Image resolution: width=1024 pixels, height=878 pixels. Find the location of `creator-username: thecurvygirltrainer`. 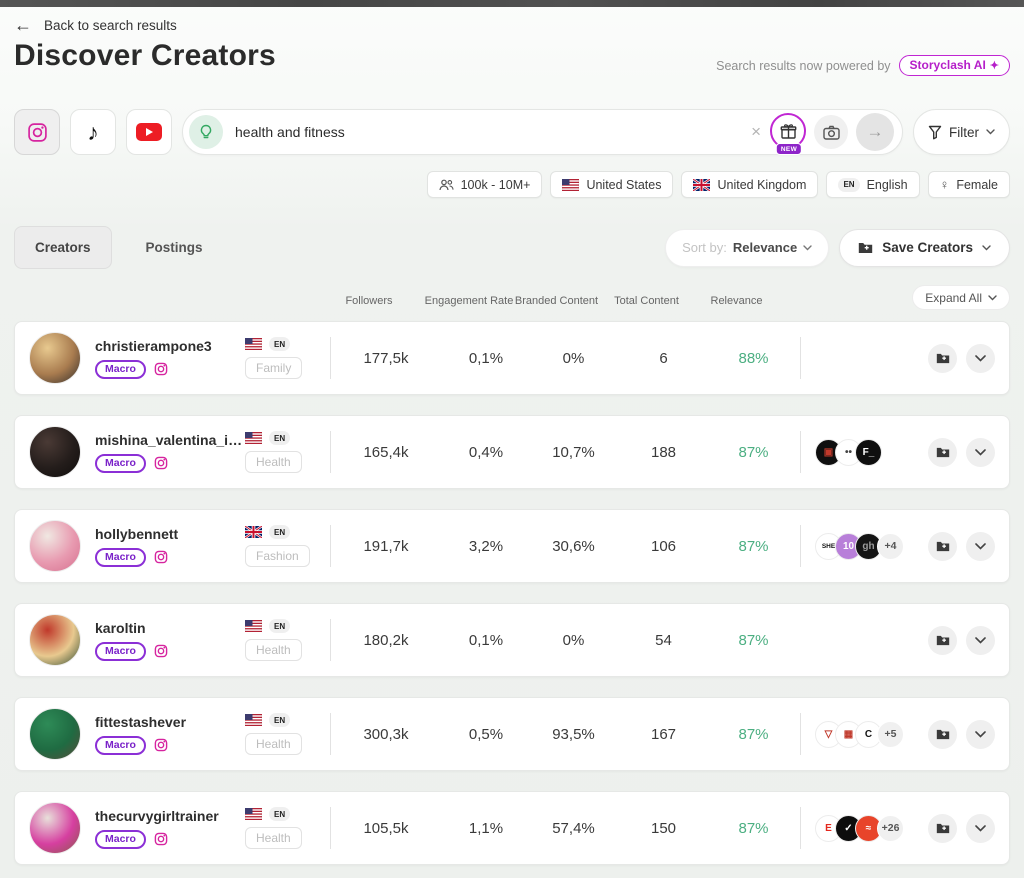

creator-username: thecurvygirltrainer is located at coordinates (157, 815).